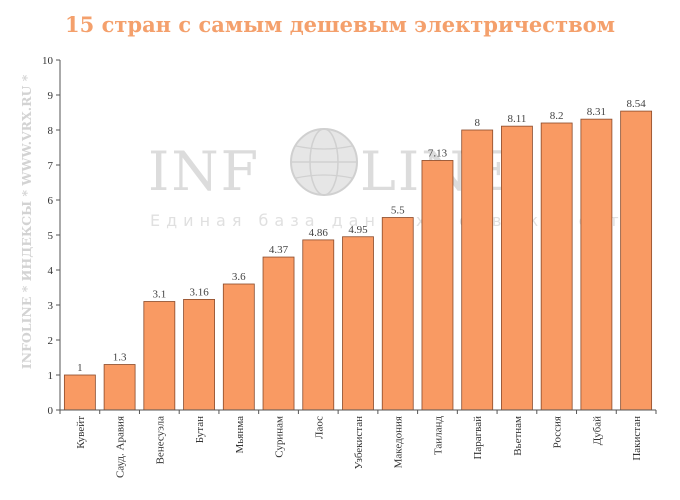  Describe the element at coordinates (120, 358) in the screenshot. I see `bar-value-label: 1.3` at that location.